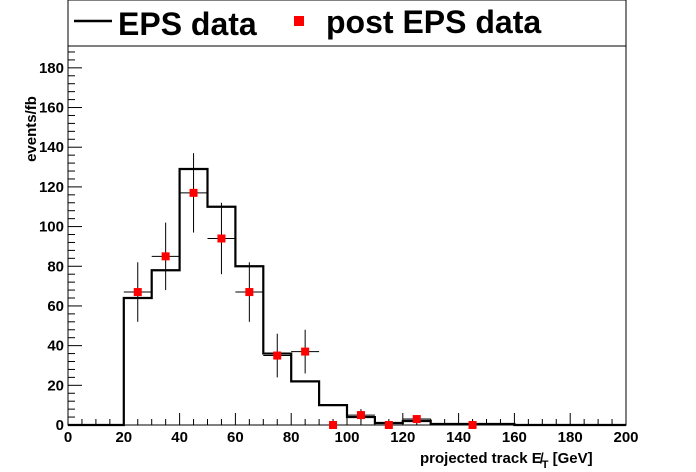 This screenshot has height=472, width=696. I want to click on x-tick-label: 140, so click(458, 437).